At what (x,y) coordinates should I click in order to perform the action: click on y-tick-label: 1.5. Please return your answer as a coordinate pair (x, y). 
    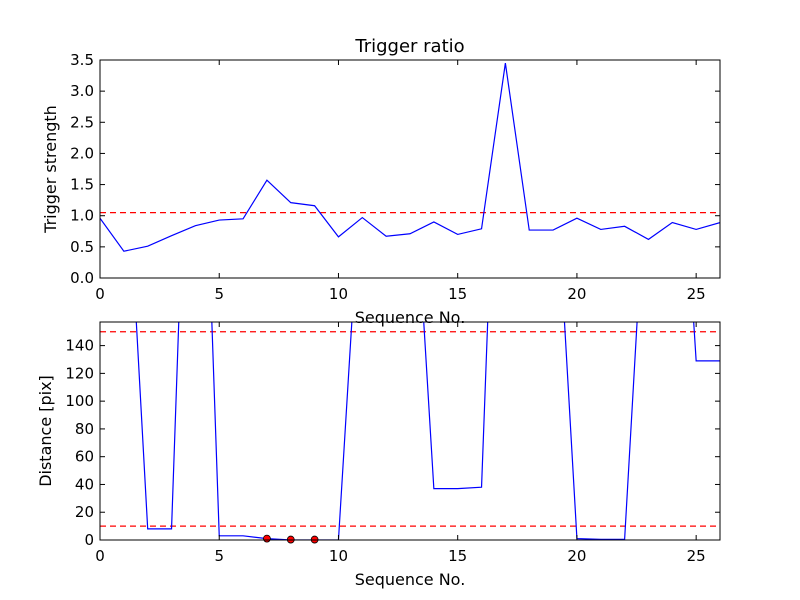
    Looking at the image, I should click on (82, 185).